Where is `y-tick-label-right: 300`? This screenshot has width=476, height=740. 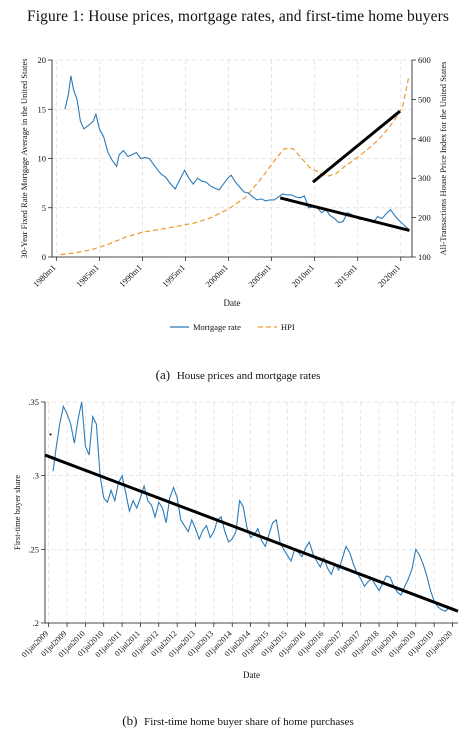
y-tick-label-right: 300 is located at coordinates (424, 178).